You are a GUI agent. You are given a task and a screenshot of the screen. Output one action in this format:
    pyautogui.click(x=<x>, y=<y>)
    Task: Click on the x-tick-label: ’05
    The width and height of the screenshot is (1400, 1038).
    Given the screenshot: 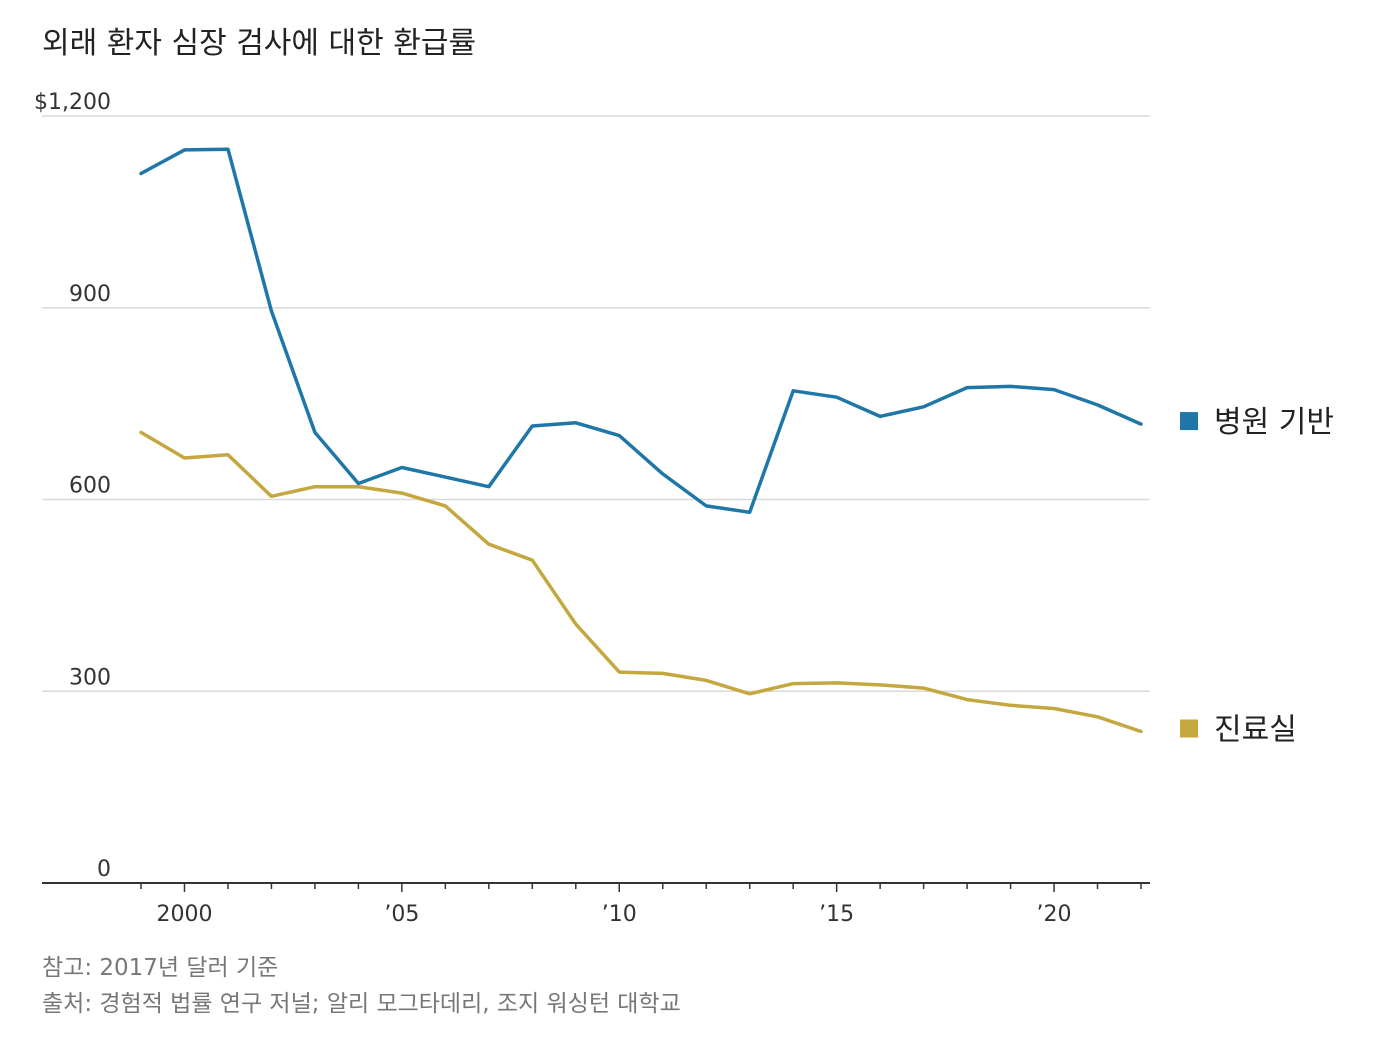 What is the action you would take?
    pyautogui.click(x=401, y=914)
    